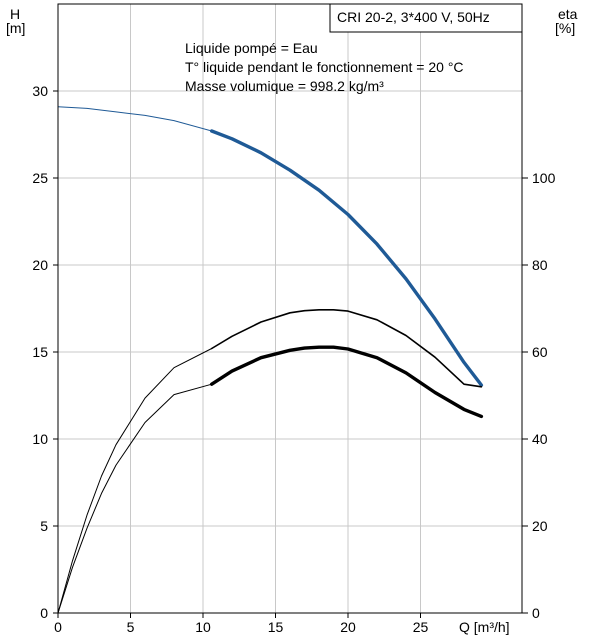 This screenshot has height=635, width=589. I want to click on y-right-tick-label-60: 60, so click(540, 352).